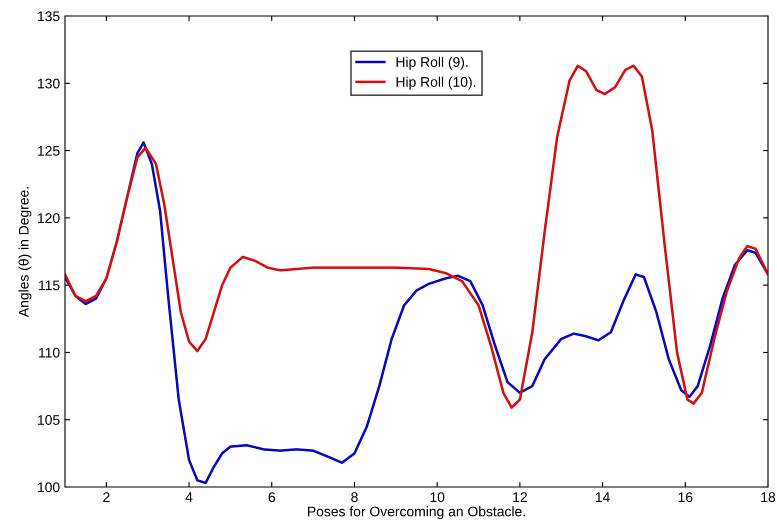 This screenshot has height=529, width=777. I want to click on x-tick-label: 8, so click(354, 497).